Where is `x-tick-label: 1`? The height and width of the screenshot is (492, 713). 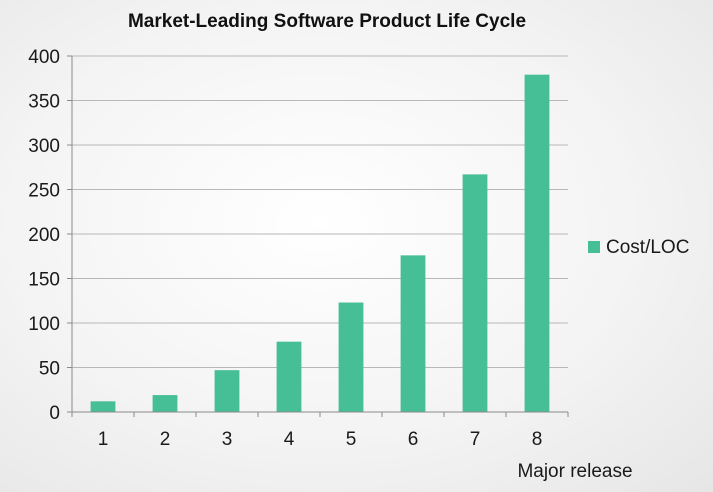
x-tick-label: 1 is located at coordinates (103, 439).